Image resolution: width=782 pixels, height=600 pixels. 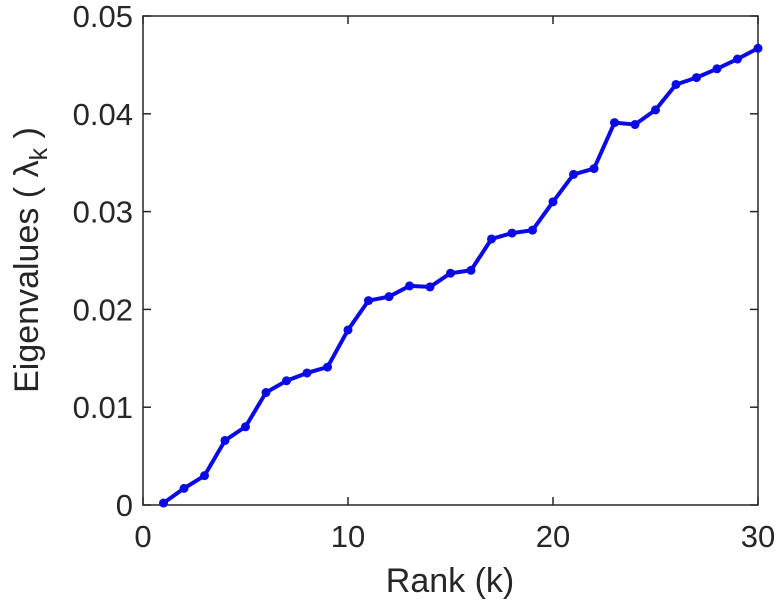 I want to click on x-tick-label: 10, so click(x=348, y=536).